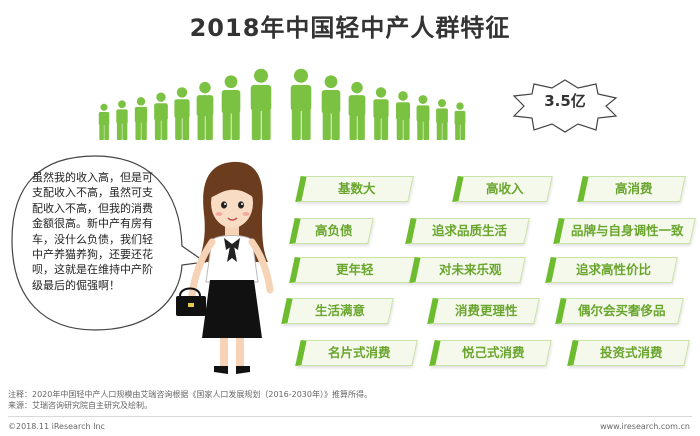 The height and width of the screenshot is (436, 700). What do you see at coordinates (490, 353) in the screenshot?
I see `tag-self-pleasing-consumption: 悦己式消费` at bounding box center [490, 353].